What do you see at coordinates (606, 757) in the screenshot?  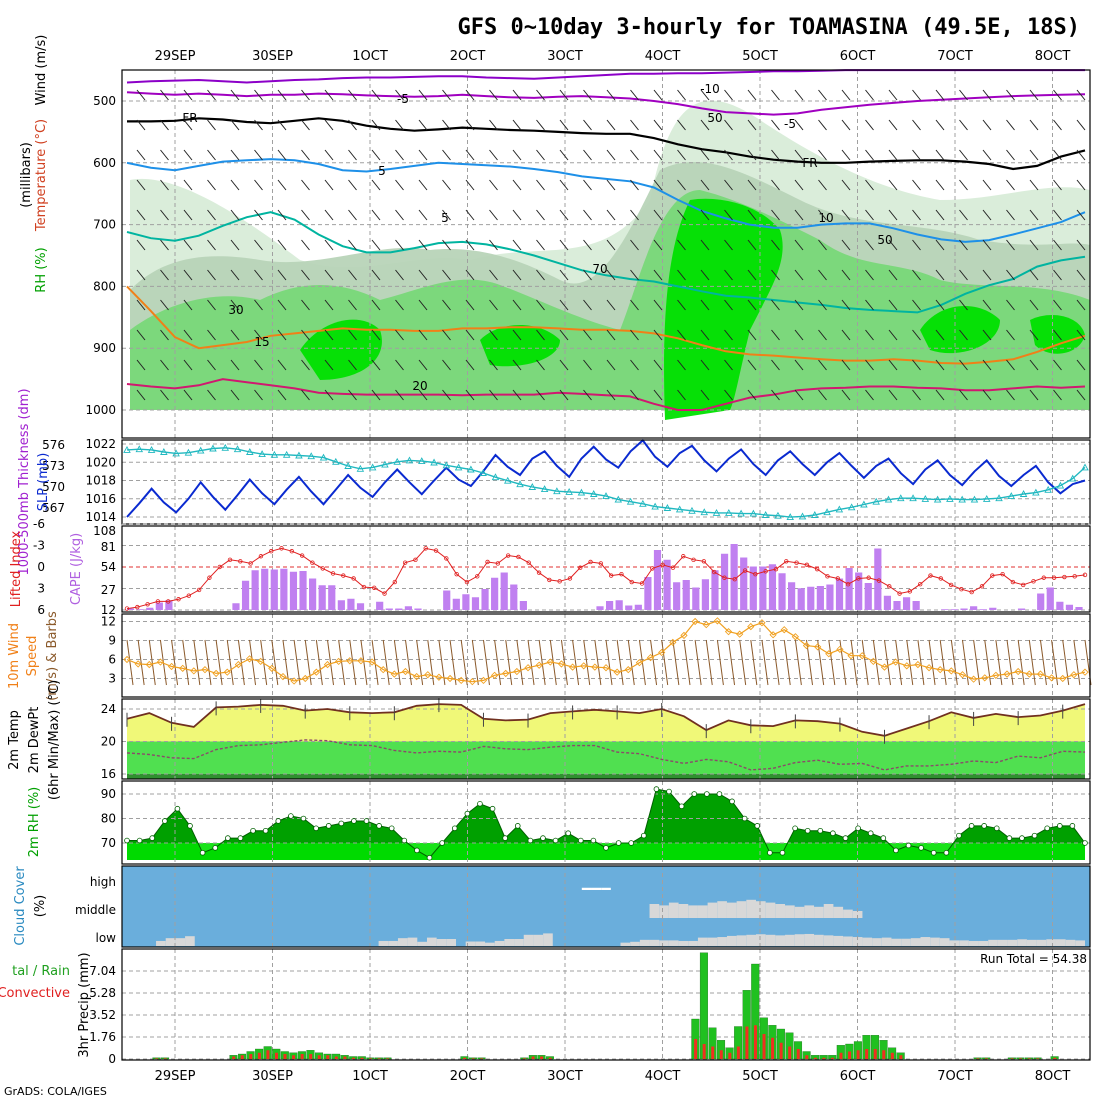 I see `dewpoint-area` at bounding box center [606, 757].